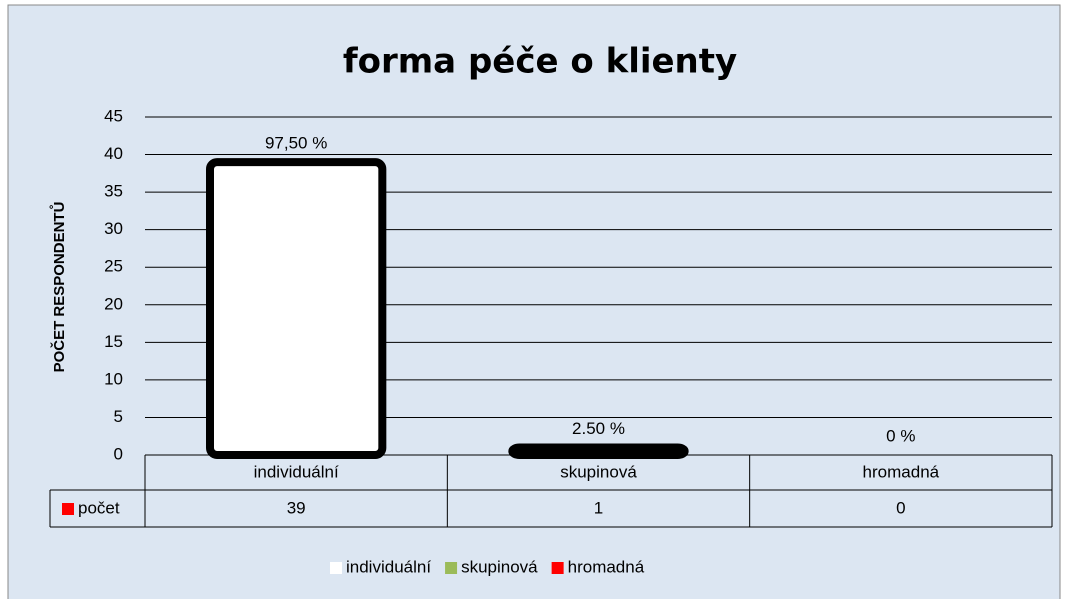  Describe the element at coordinates (113, 303) in the screenshot. I see `y-tick-label: 20` at that location.